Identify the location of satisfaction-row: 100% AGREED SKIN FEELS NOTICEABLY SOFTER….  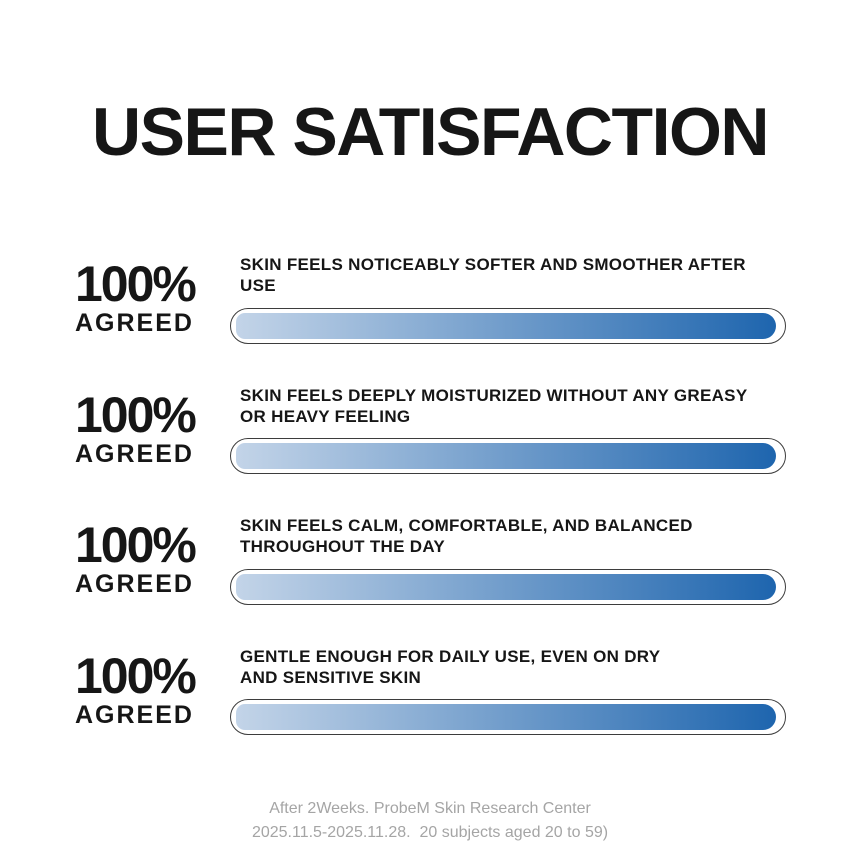
(430, 299).